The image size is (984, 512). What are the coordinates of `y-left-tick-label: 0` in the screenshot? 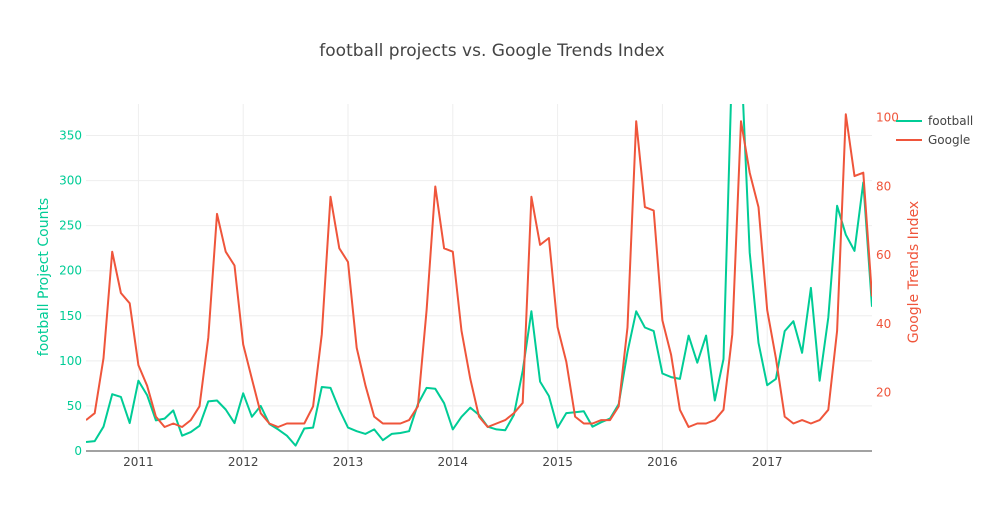 It's located at (78, 451).